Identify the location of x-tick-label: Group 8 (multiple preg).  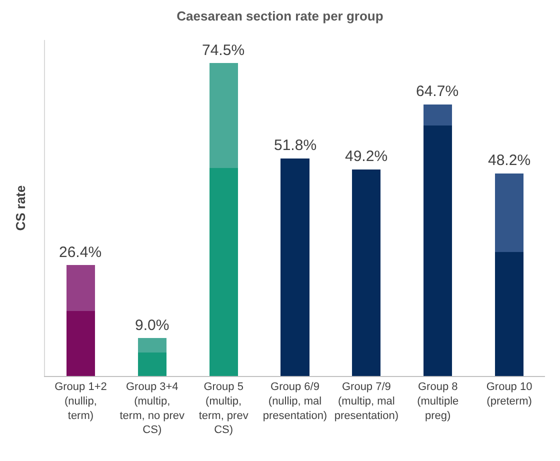
(438, 401).